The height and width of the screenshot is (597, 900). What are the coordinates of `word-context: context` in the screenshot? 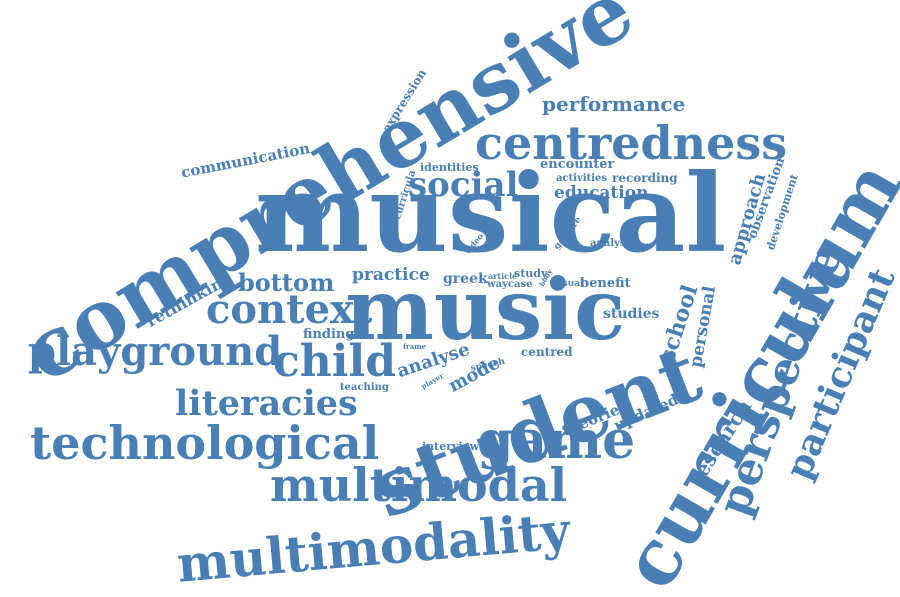 It's located at (289, 309).